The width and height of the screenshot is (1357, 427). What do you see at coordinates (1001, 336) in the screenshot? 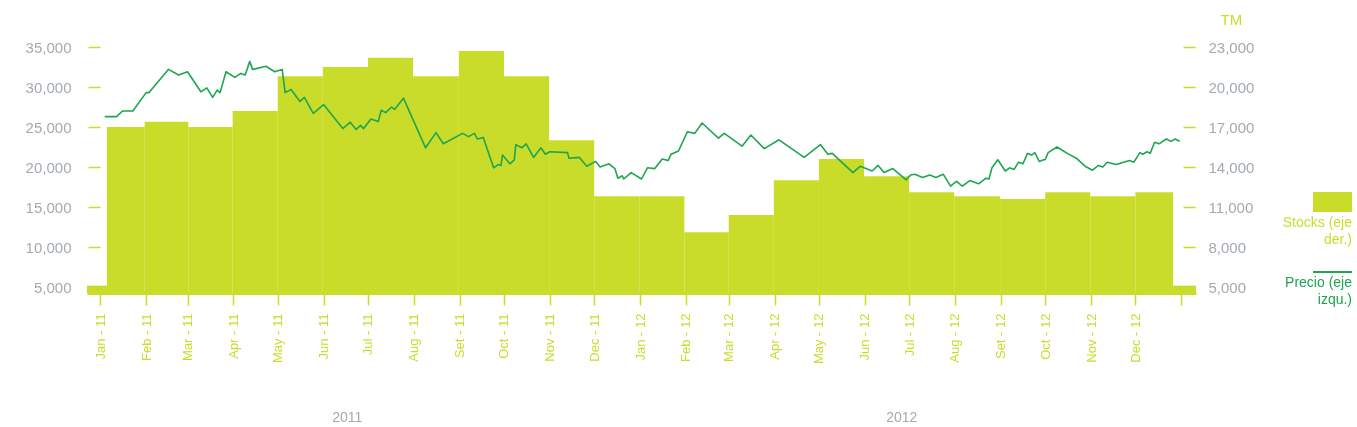
I see `x-tick-label: Set - 12` at bounding box center [1001, 336].